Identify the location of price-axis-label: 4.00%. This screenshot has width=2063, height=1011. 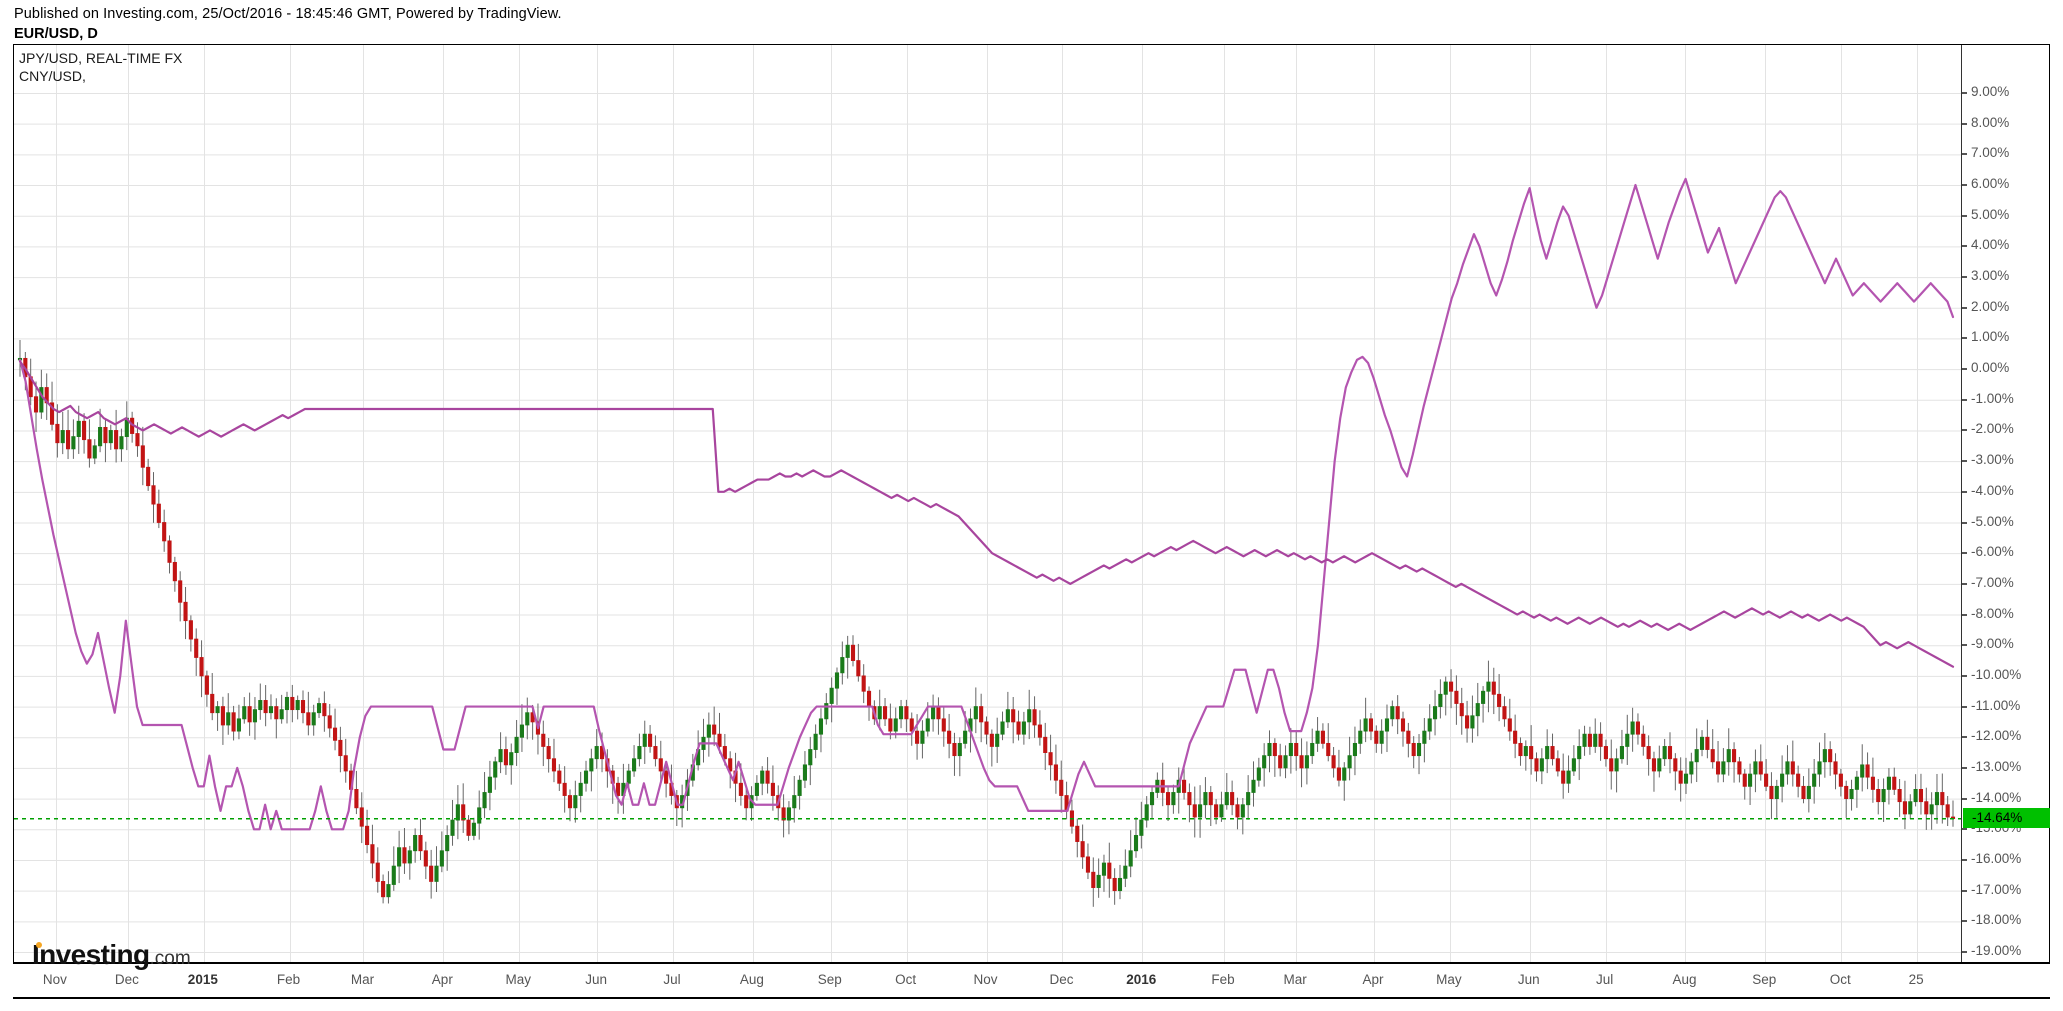
(1990, 245).